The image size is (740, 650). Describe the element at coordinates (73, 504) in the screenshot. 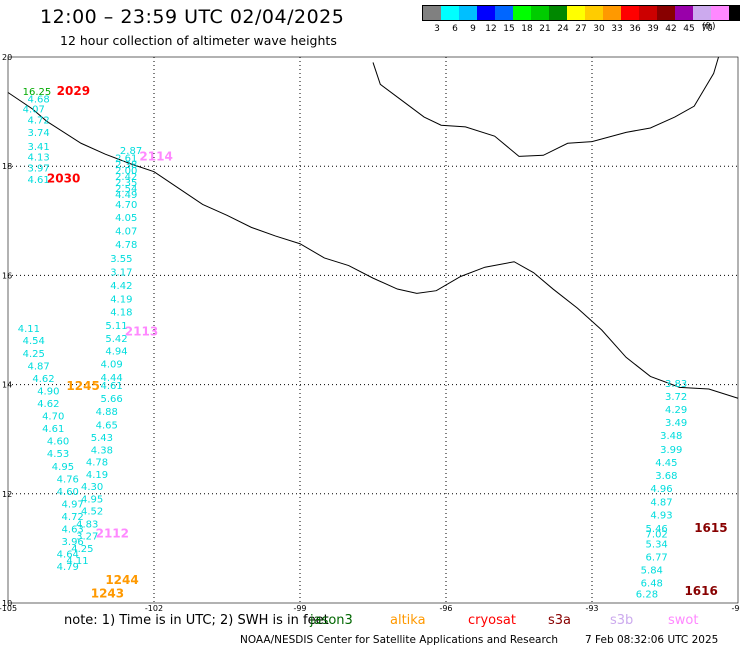

I see `wave-height-label: 4.97` at that location.